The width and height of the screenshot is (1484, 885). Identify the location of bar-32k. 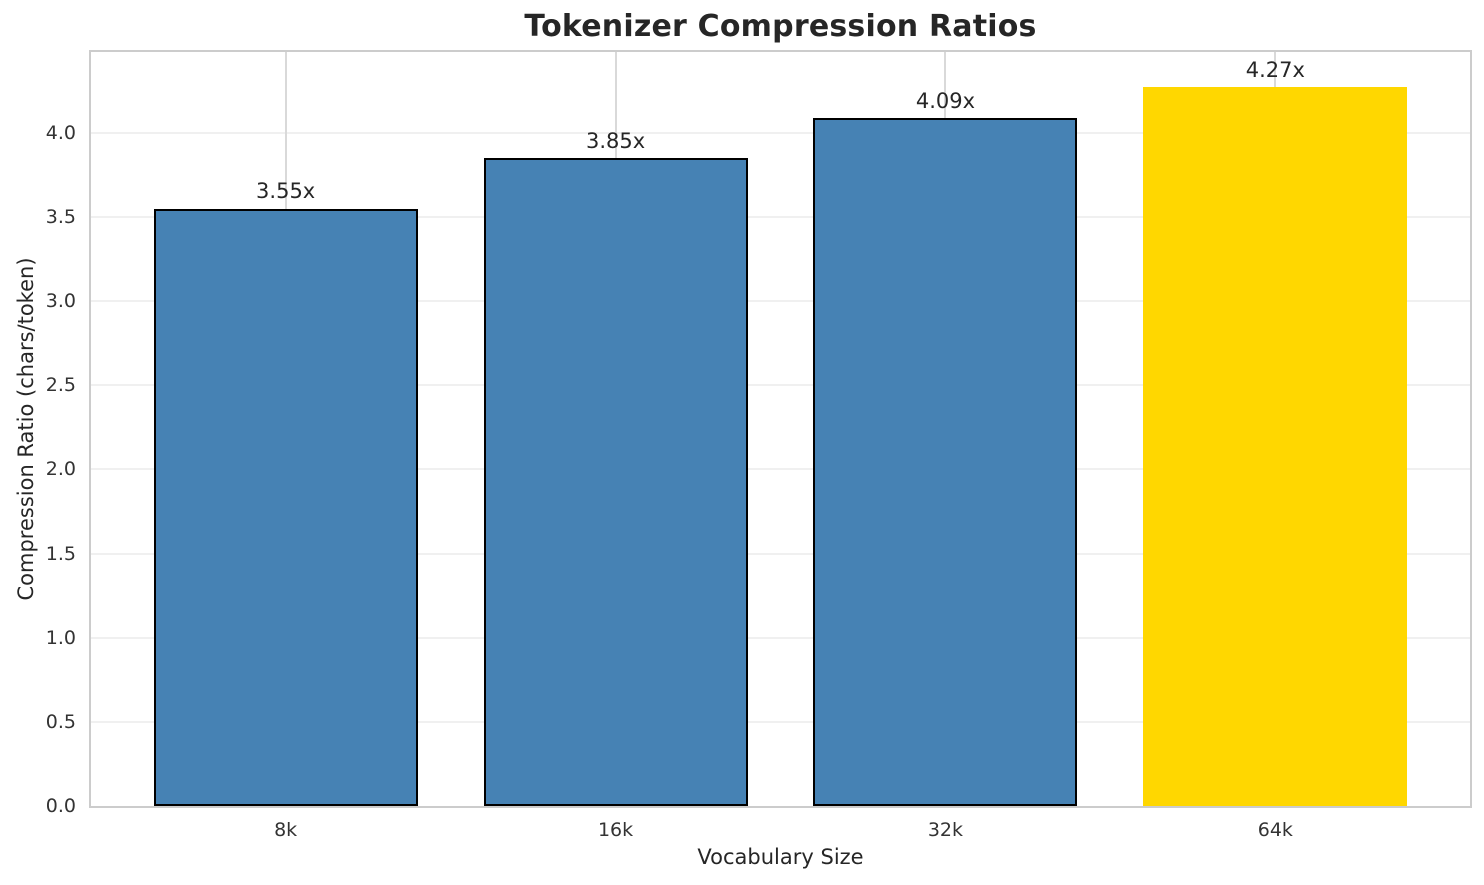
(945, 461).